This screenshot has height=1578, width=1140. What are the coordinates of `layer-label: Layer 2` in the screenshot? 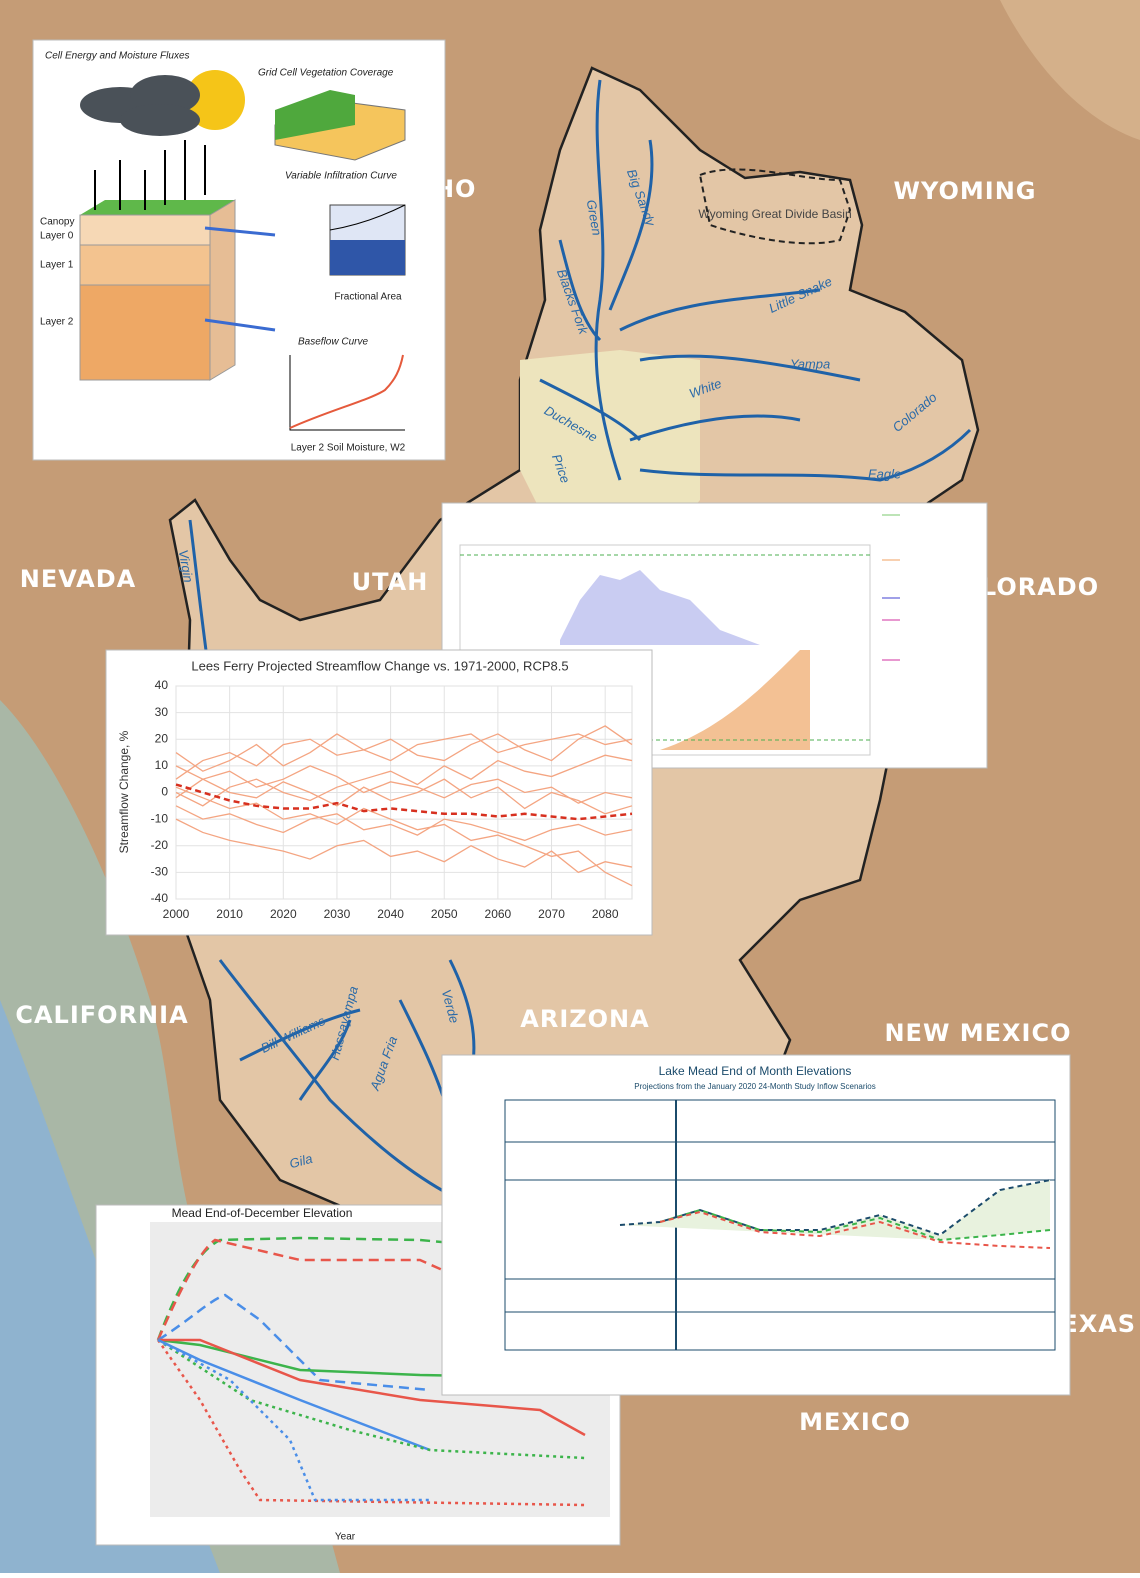 It's located at (57, 322).